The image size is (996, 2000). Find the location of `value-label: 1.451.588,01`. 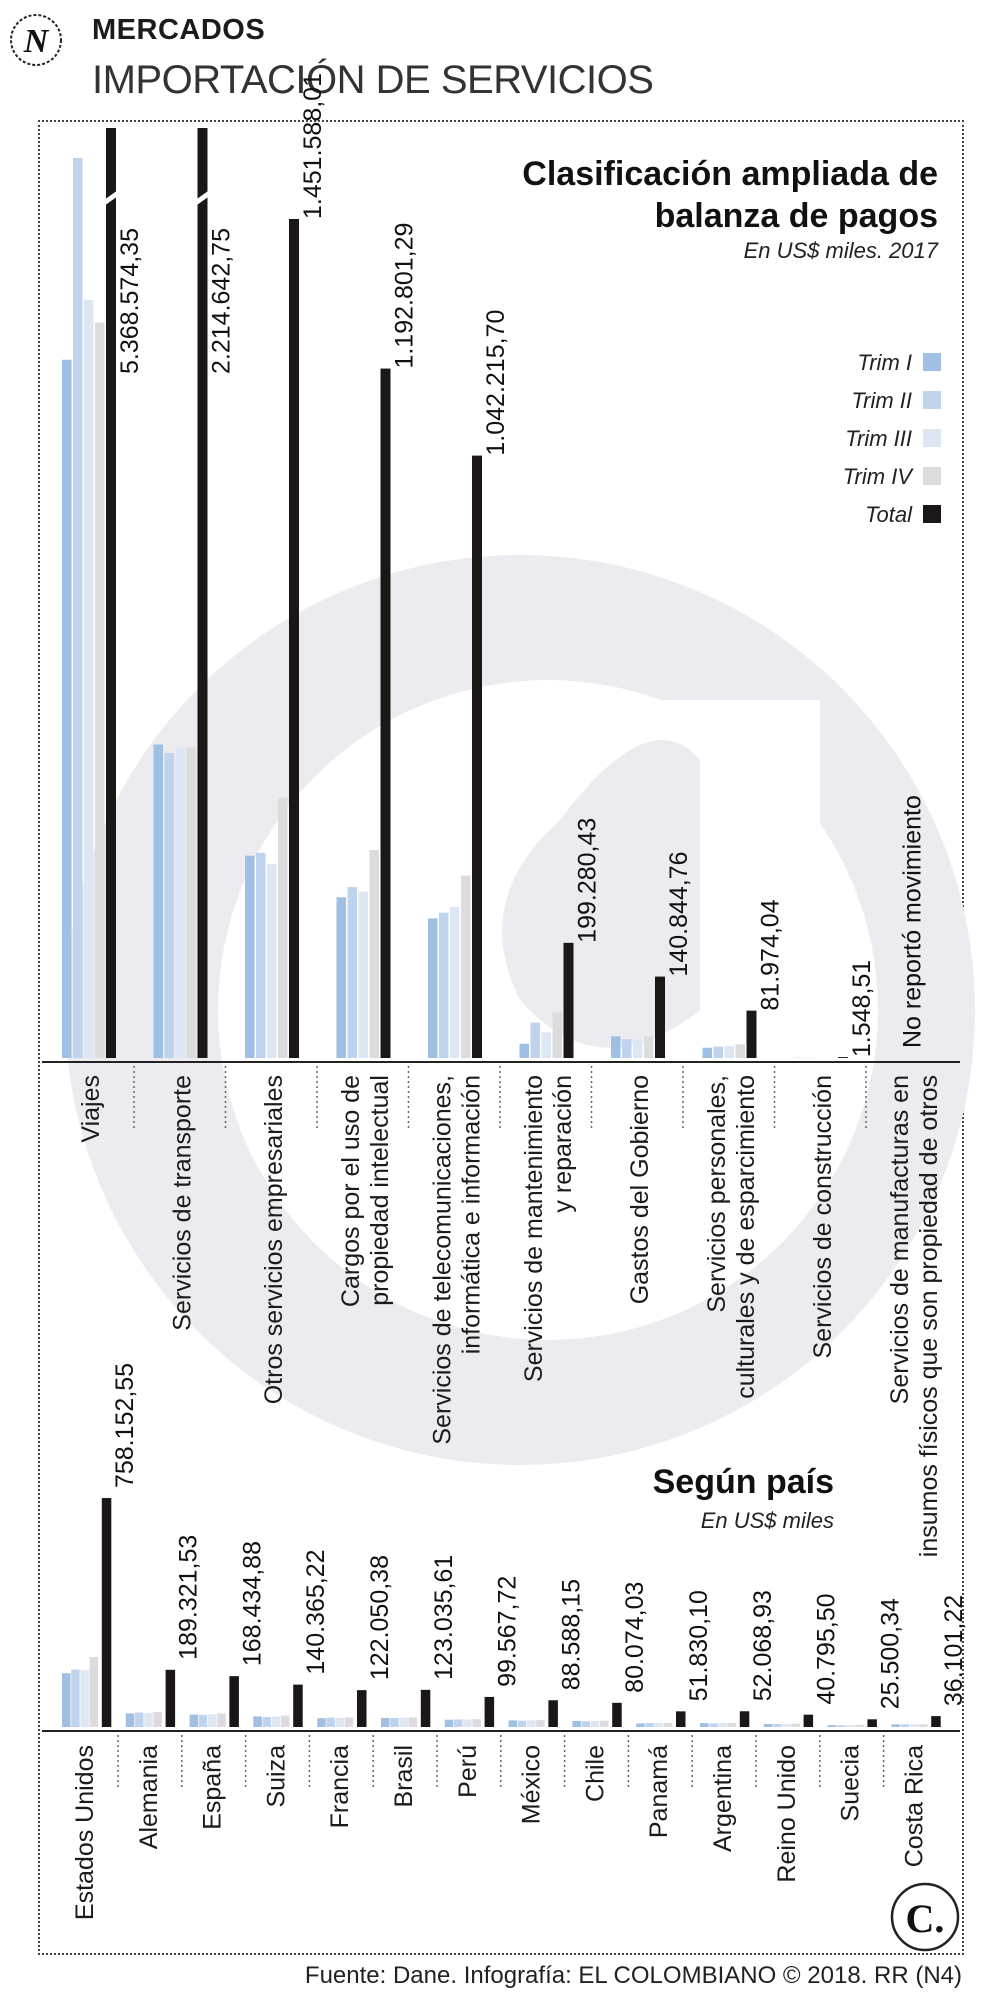

value-label: 1.451.588,01 is located at coordinates (313, 146).